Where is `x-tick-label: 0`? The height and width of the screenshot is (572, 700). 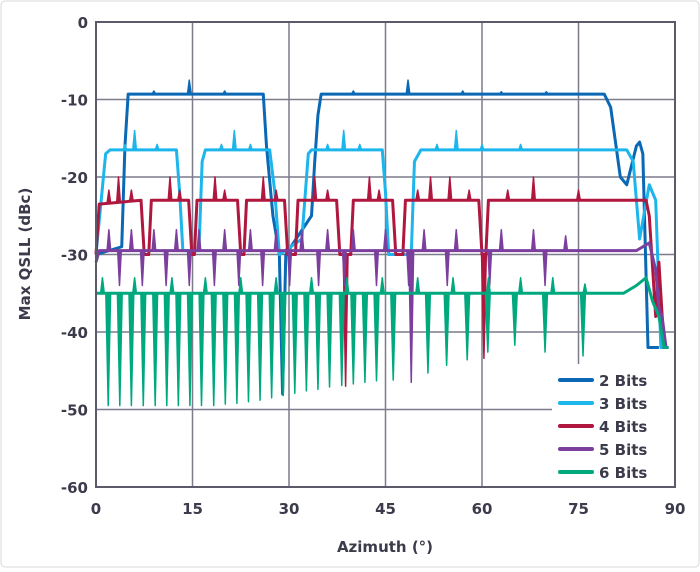 x-tick-label: 0 is located at coordinates (96, 509).